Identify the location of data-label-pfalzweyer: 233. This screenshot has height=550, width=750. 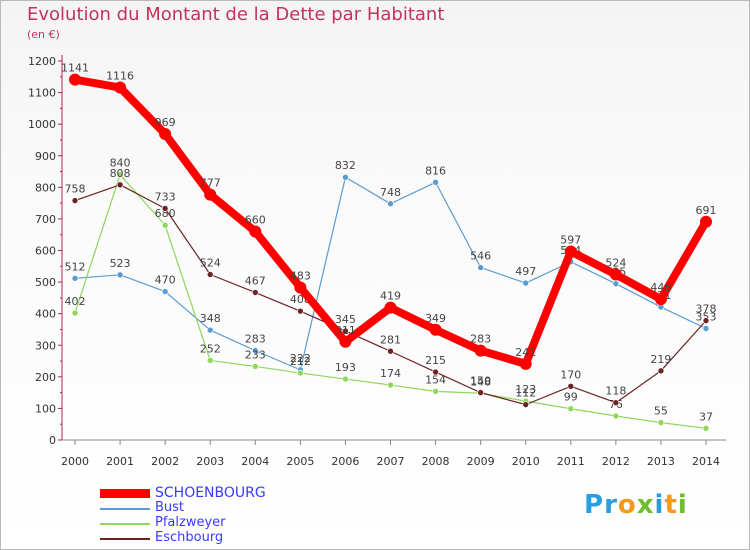
(255, 354).